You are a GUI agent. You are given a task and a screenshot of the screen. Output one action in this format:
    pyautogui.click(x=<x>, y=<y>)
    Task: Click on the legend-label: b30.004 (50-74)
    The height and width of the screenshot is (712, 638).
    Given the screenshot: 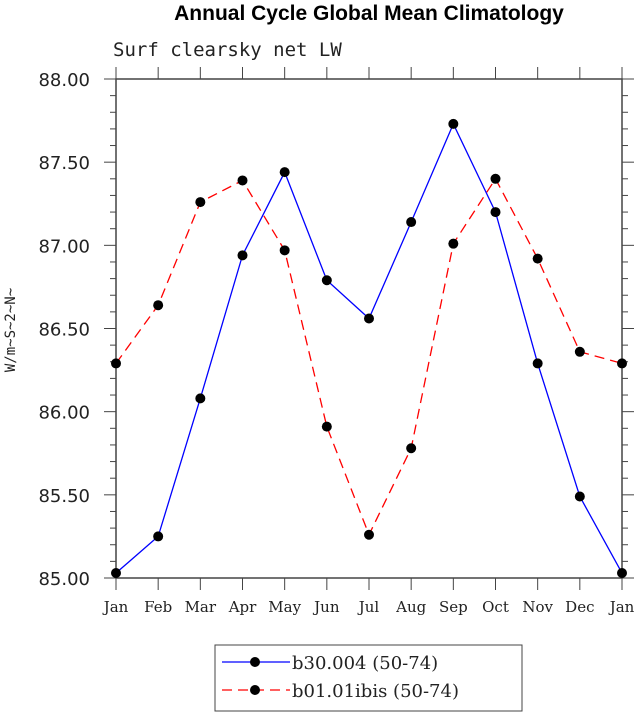 What is the action you would take?
    pyautogui.click(x=365, y=663)
    